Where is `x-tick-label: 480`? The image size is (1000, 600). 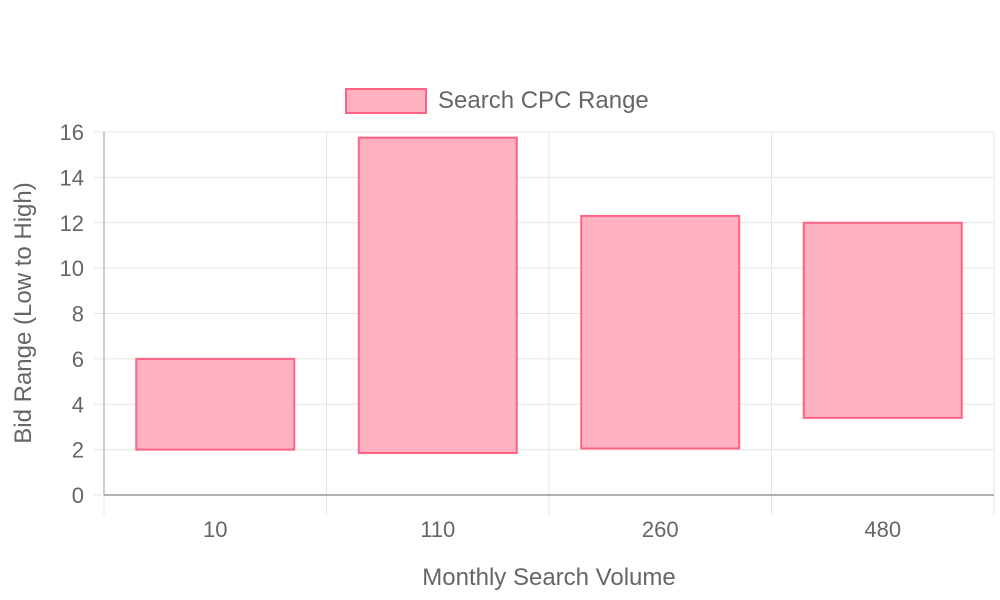 x-tick-label: 480 is located at coordinates (882, 529).